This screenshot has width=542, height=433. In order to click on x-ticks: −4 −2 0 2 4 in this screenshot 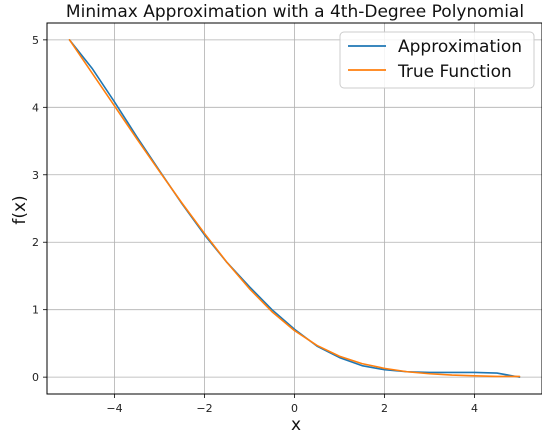, I will do `click(292, 404)`.